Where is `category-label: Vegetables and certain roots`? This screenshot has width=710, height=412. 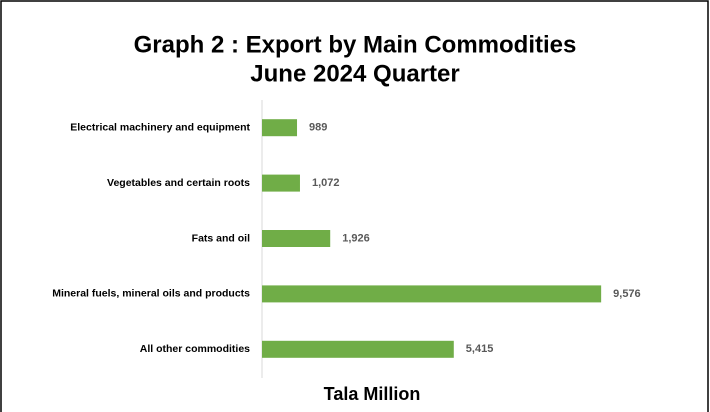 category-label: Vegetables and certain roots is located at coordinates (178, 183).